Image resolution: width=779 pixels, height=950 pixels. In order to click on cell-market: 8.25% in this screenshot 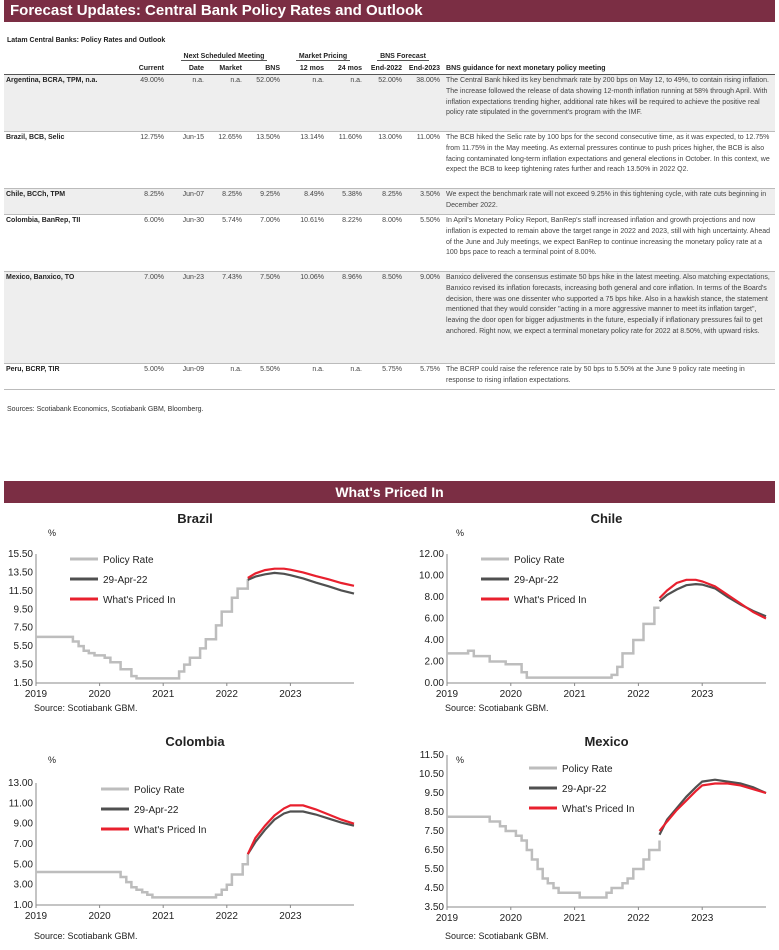, I will do `click(225, 201)`.